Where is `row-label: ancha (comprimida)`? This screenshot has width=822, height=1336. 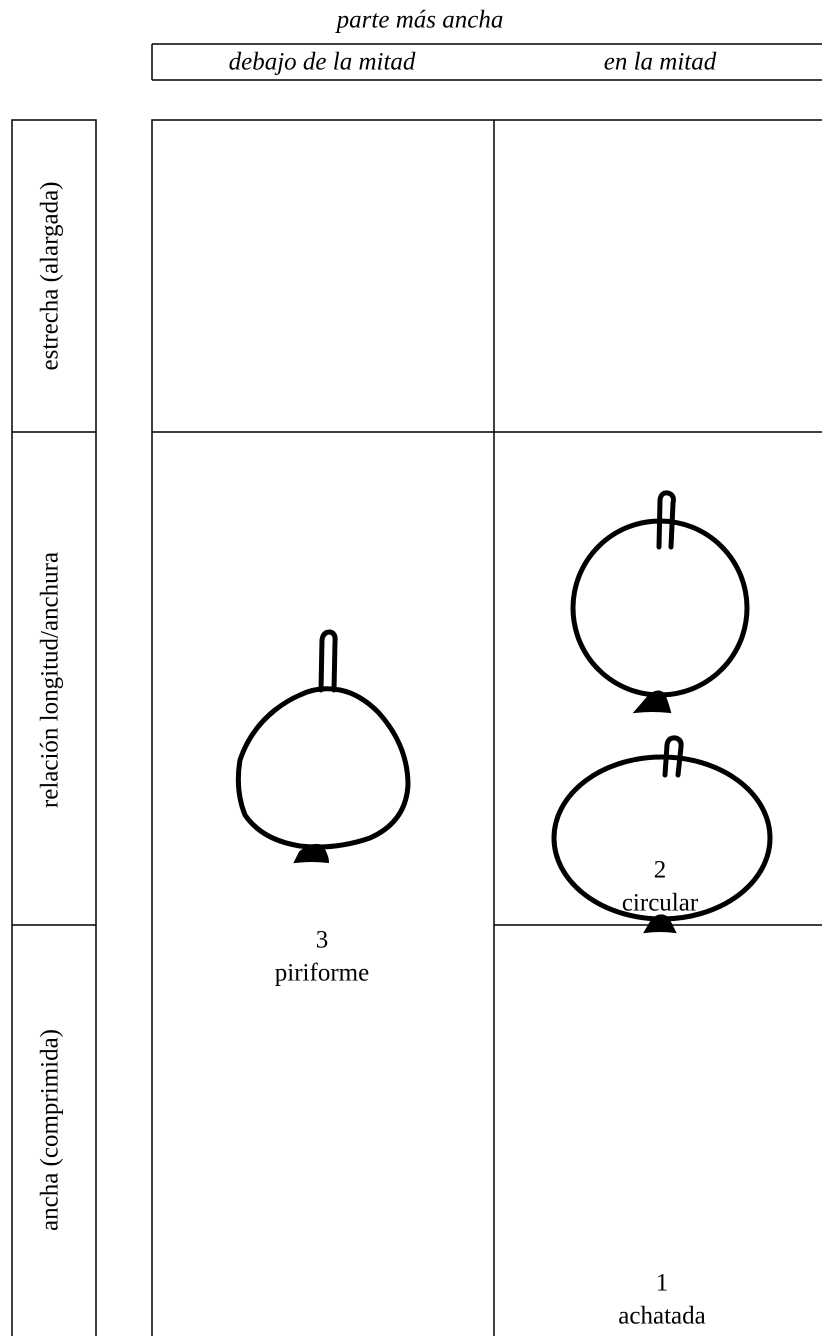 row-label: ancha (comprimida) is located at coordinates (50, 1130).